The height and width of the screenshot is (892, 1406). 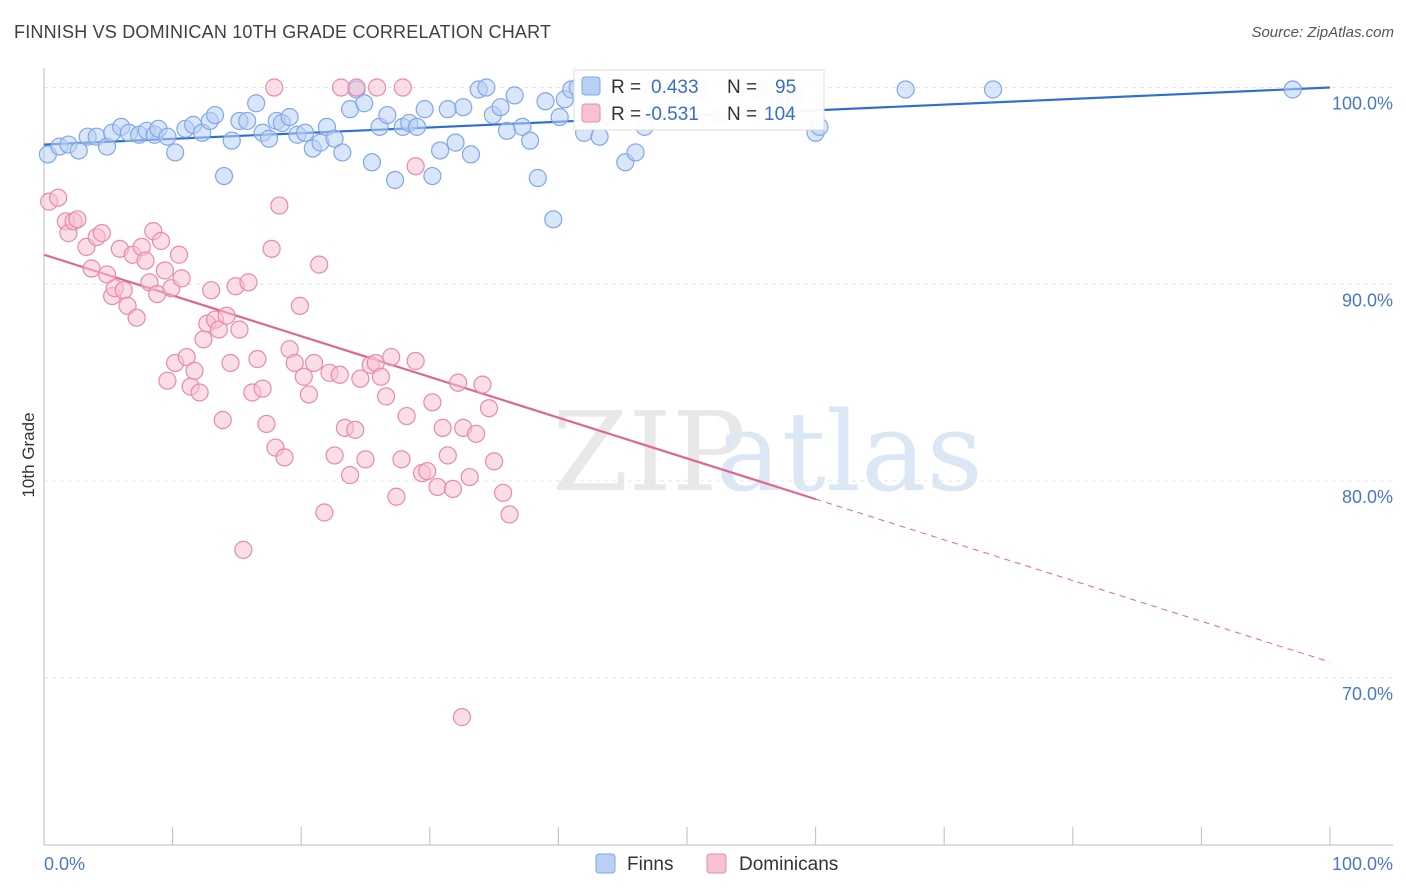 What do you see at coordinates (675, 87) in the screenshot?
I see `stats-r-value-finns: 0.433` at bounding box center [675, 87].